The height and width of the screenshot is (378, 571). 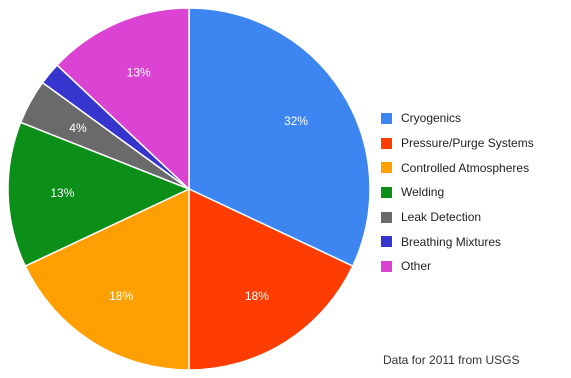 I want to click on legend-item-controlled-atmospheres: Controlled Atmospheres, so click(x=457, y=167).